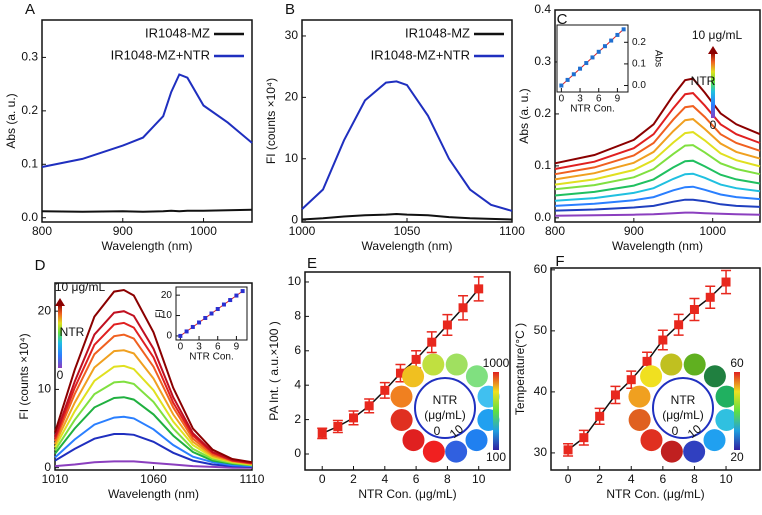  What do you see at coordinates (55, 479) in the screenshot?
I see `x-tick-label: 1010` at bounding box center [55, 479].